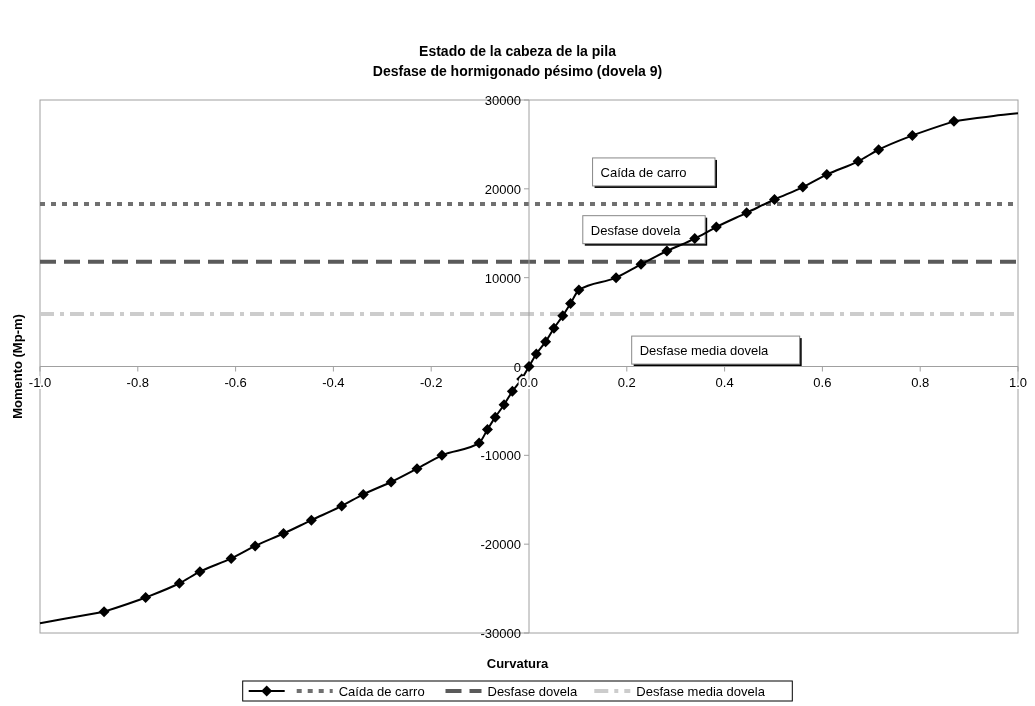 This screenshot has width=1035, height=706. I want to click on x-tick-label: -0.6, so click(235, 382).